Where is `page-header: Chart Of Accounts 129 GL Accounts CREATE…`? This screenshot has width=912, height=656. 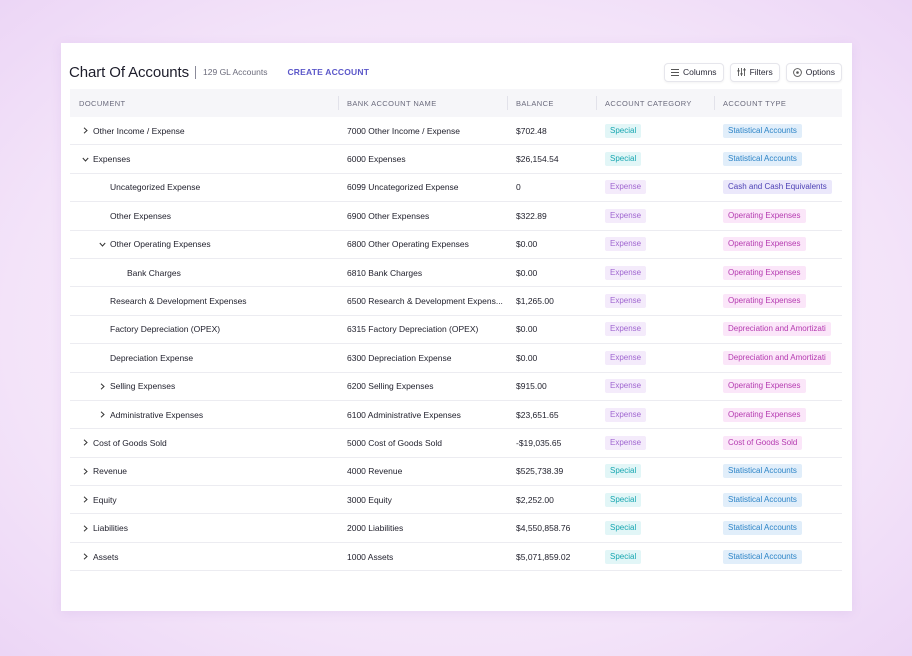
page-header: Chart Of Accounts 129 GL Accounts CREATE… is located at coordinates (455, 72).